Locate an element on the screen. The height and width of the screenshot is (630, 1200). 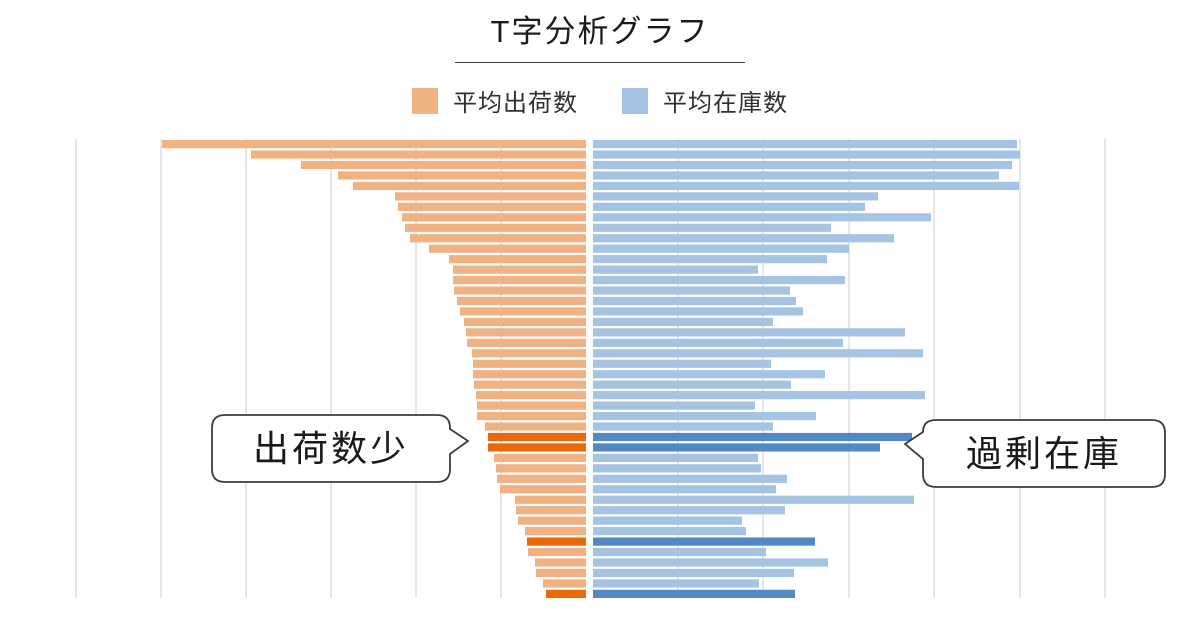
legend-item-shipment: 平均出荷数 is located at coordinates (495, 100).